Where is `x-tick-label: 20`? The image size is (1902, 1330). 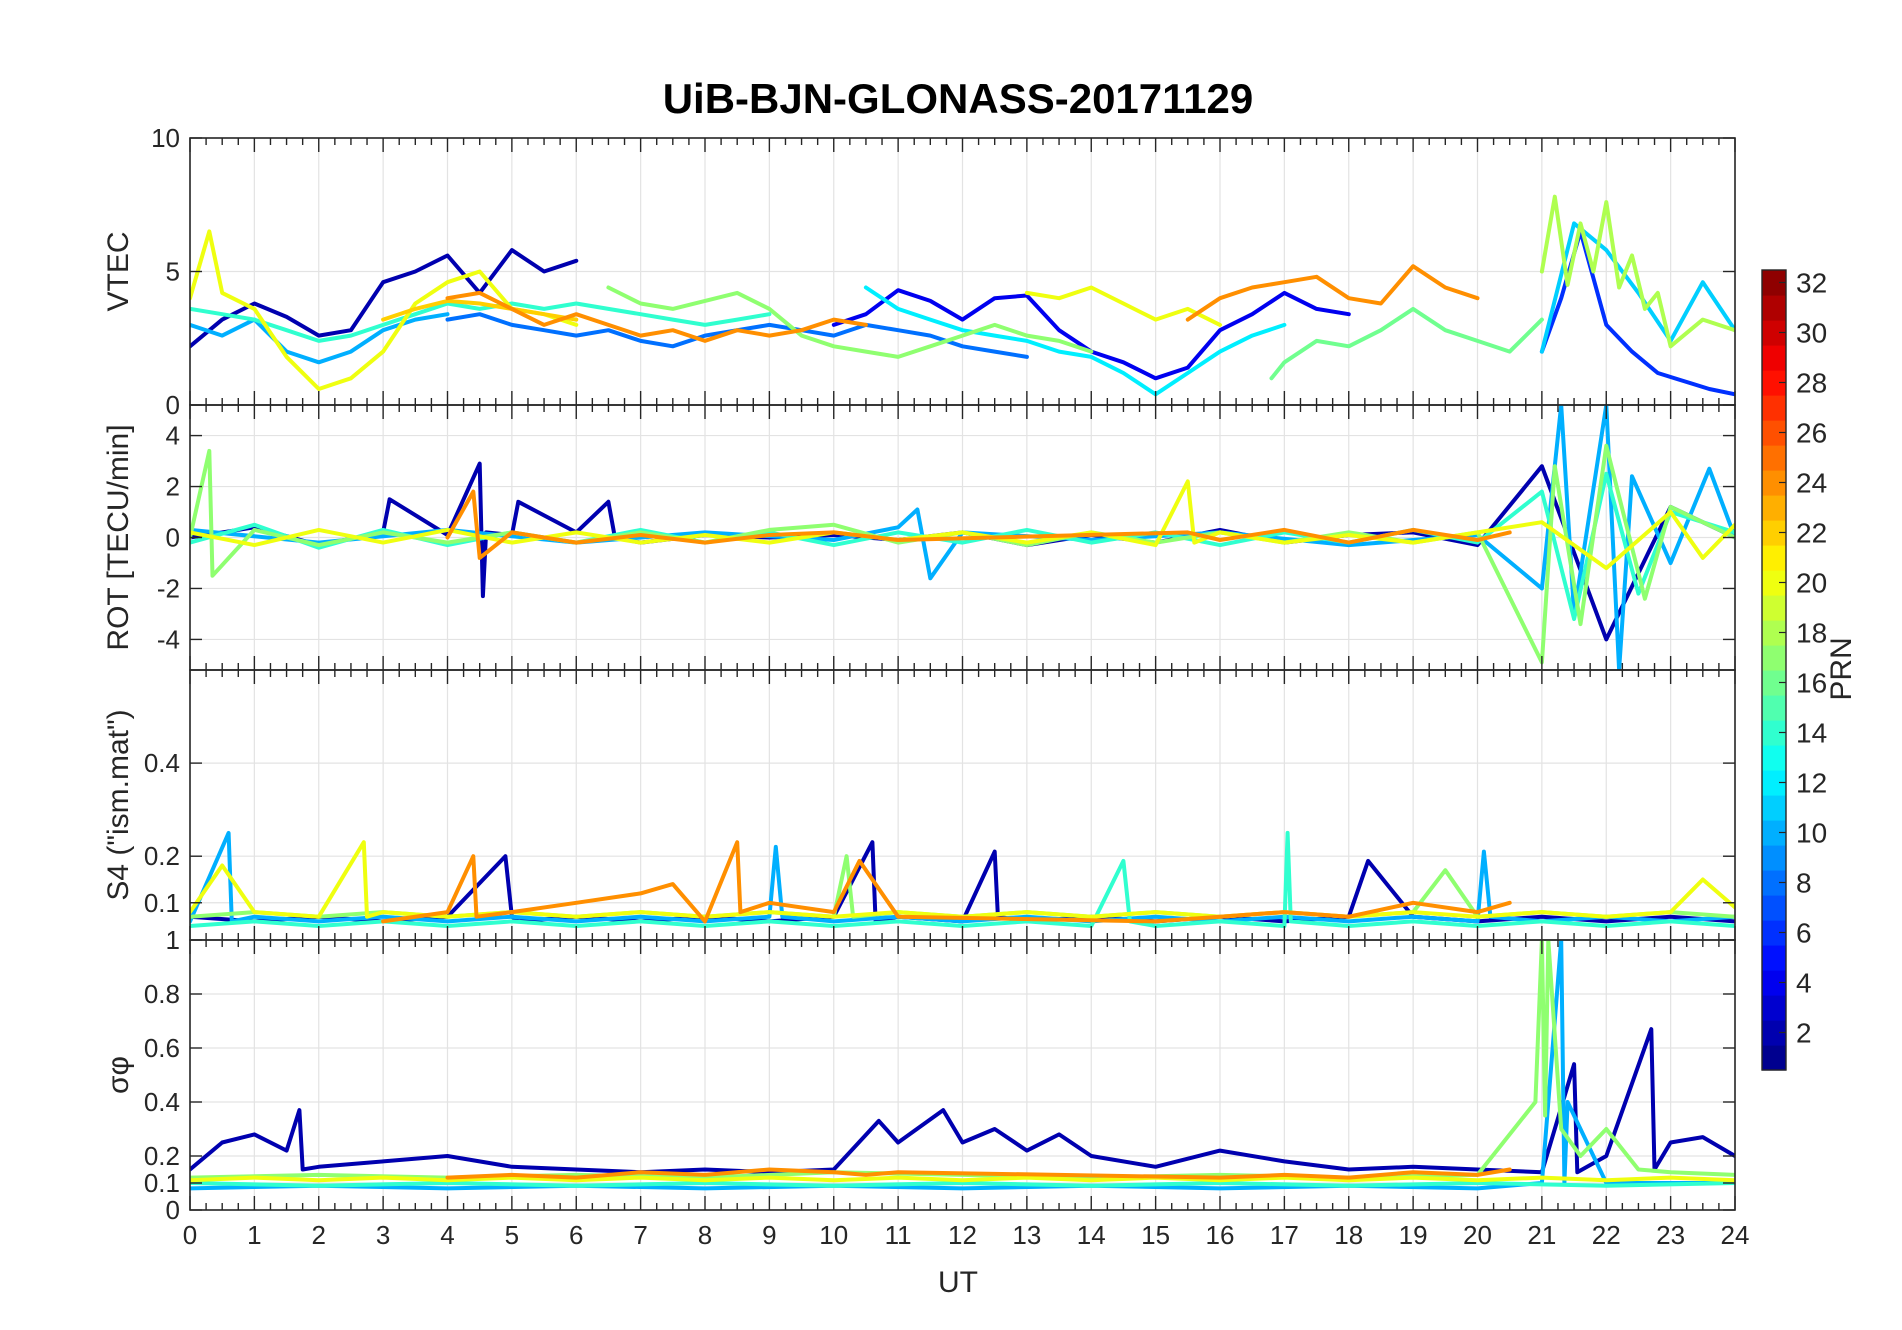 x-tick-label: 20 is located at coordinates (1477, 1235).